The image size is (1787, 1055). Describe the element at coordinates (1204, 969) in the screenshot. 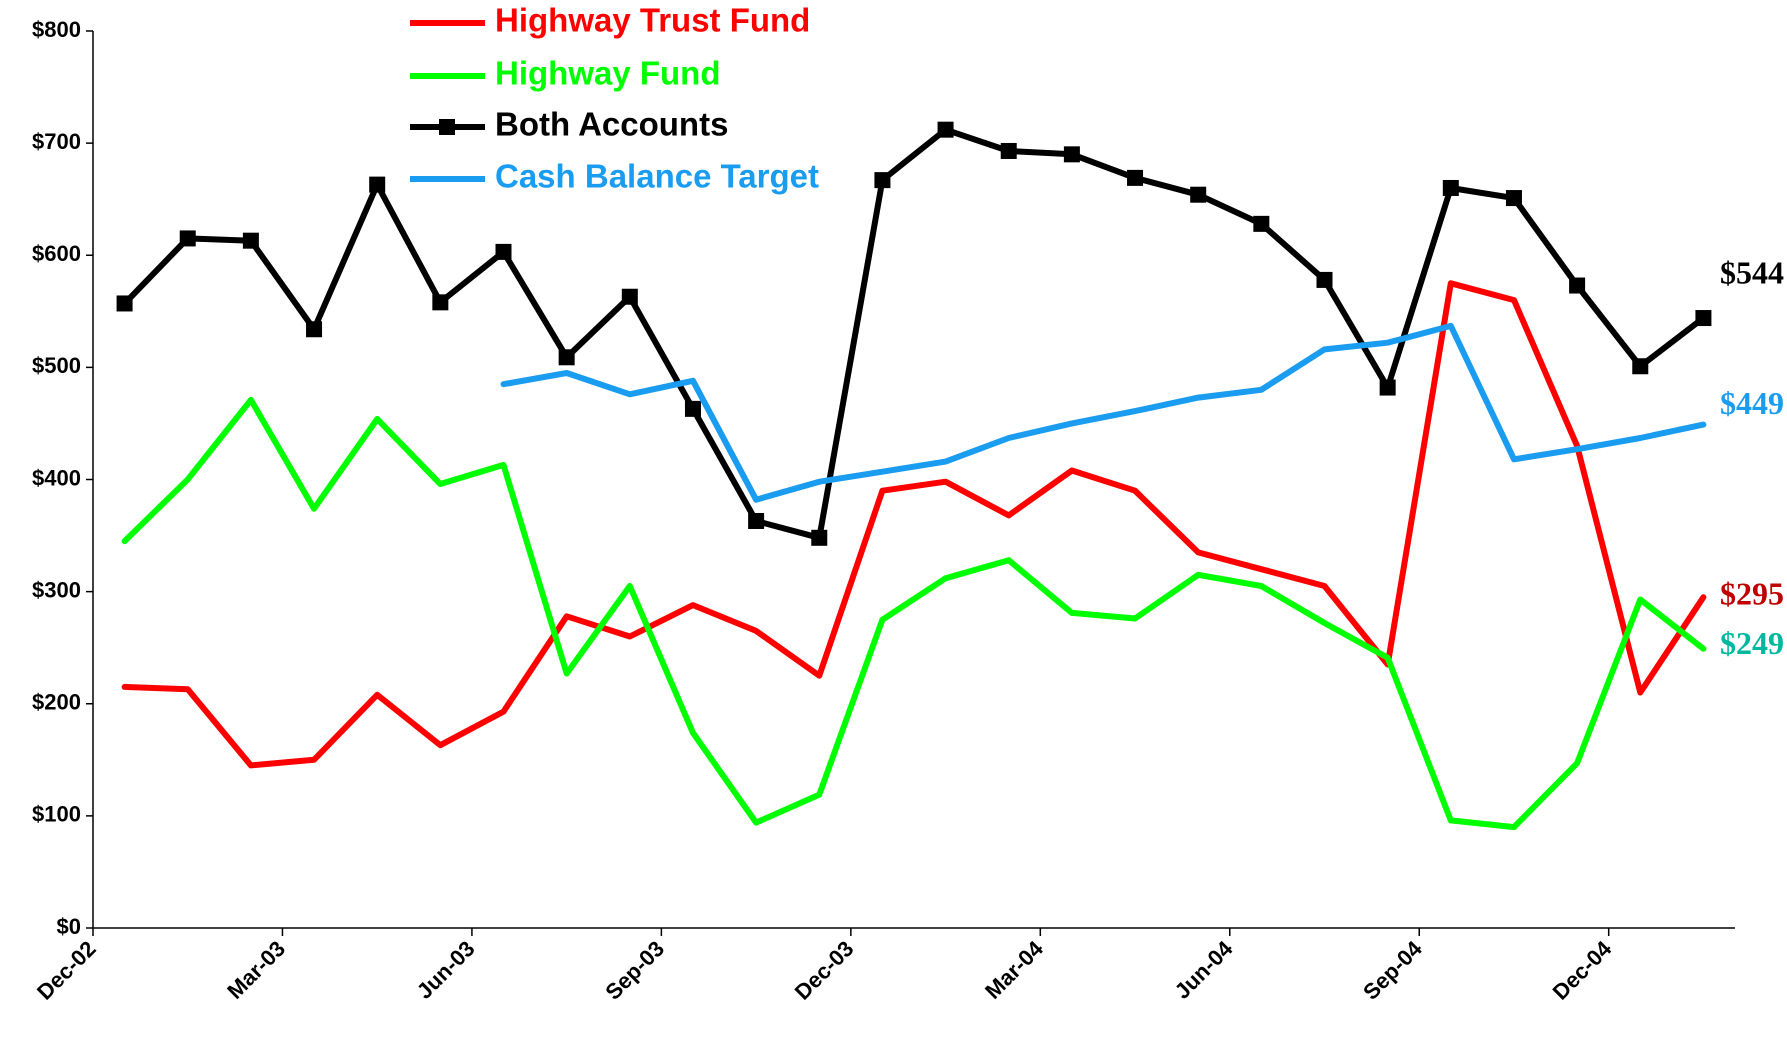

I see `x-tick-label: Jun-04` at that location.